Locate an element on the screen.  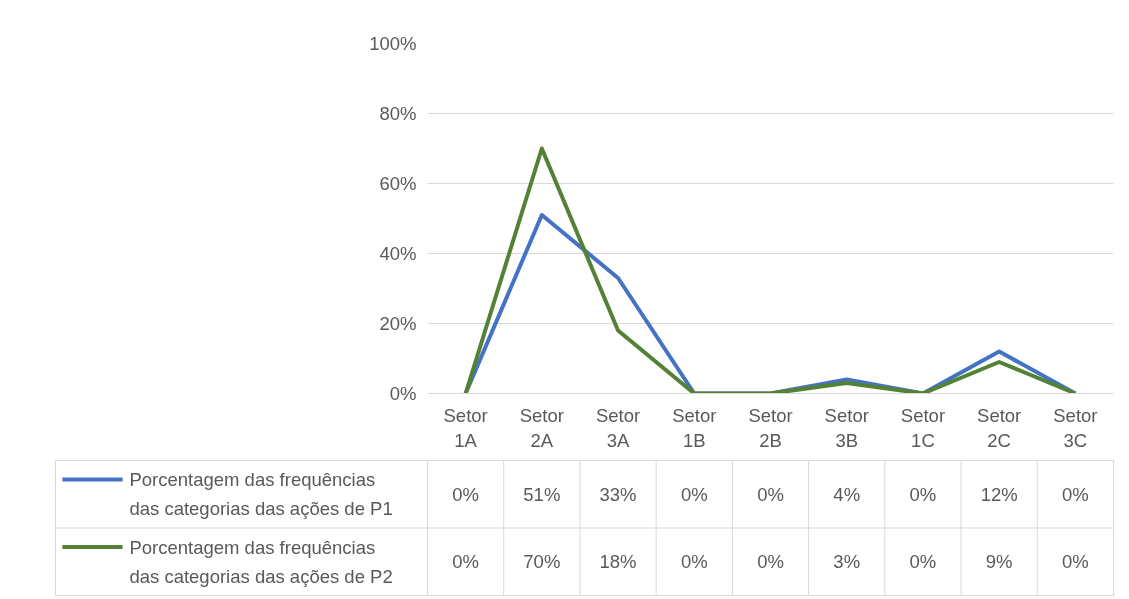
data-label: 70% is located at coordinates (542, 562).